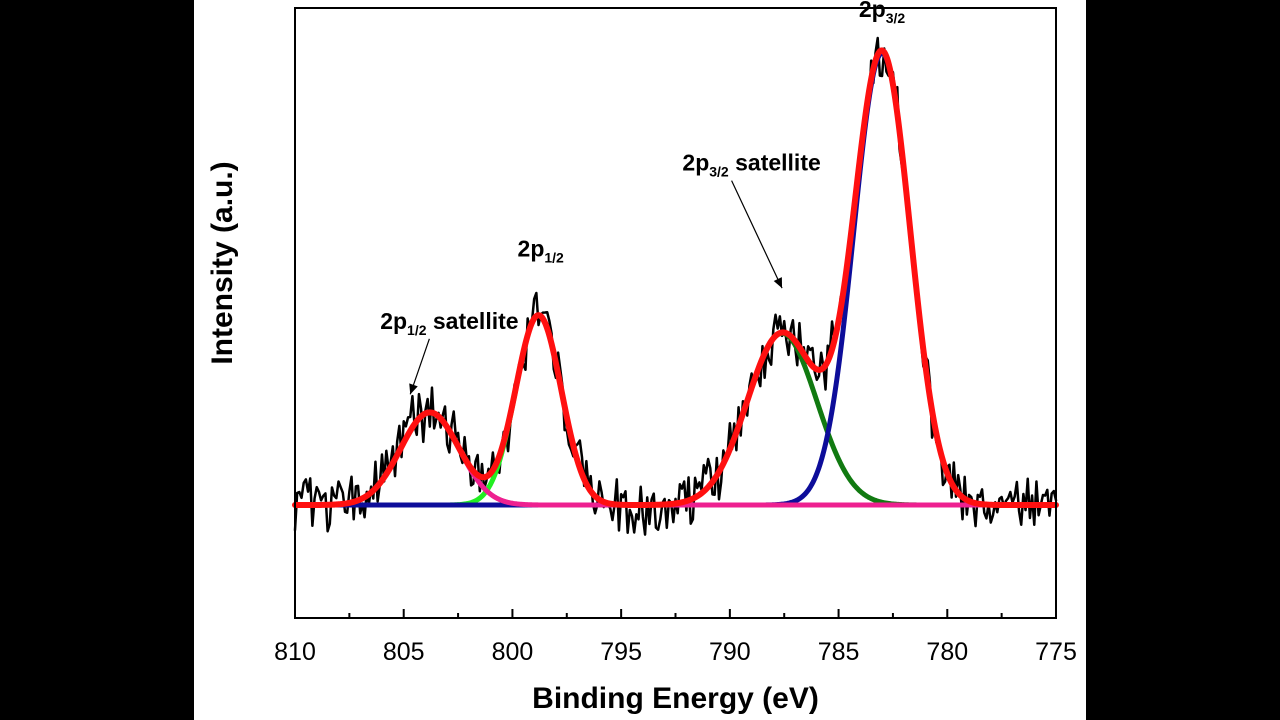  What do you see at coordinates (295, 652) in the screenshot?
I see `x-tick-label: 810` at bounding box center [295, 652].